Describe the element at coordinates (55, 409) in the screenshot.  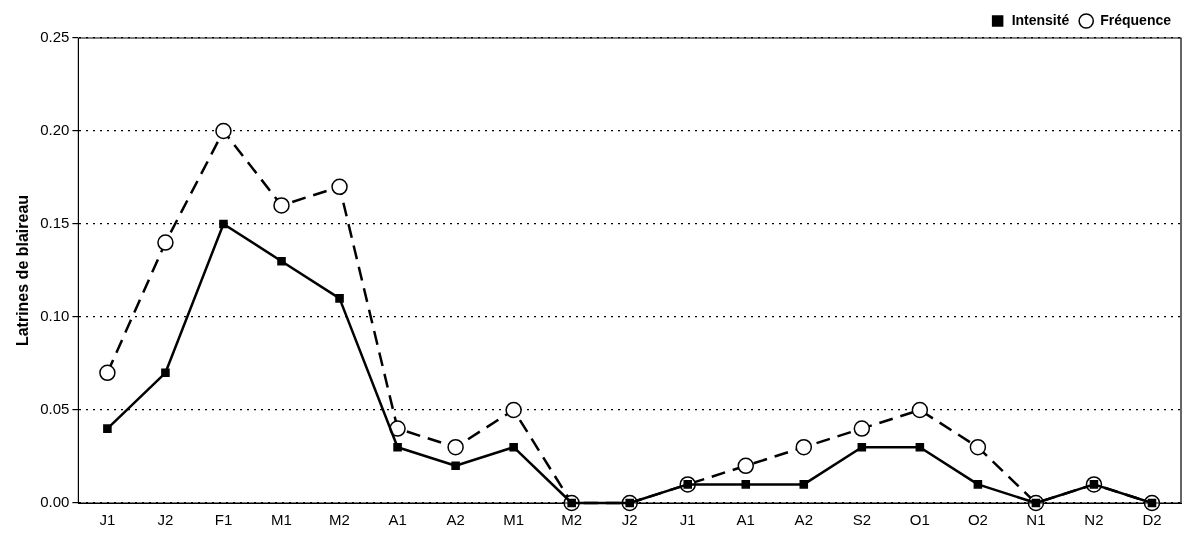
I see `y-tick-label: 0.05` at that location.